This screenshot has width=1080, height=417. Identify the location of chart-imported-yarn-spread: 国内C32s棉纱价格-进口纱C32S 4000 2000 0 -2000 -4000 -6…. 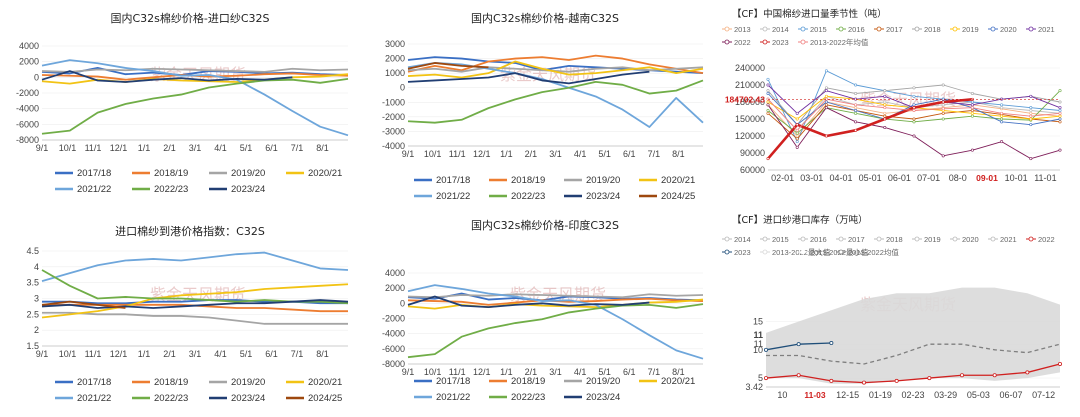
(182, 103).